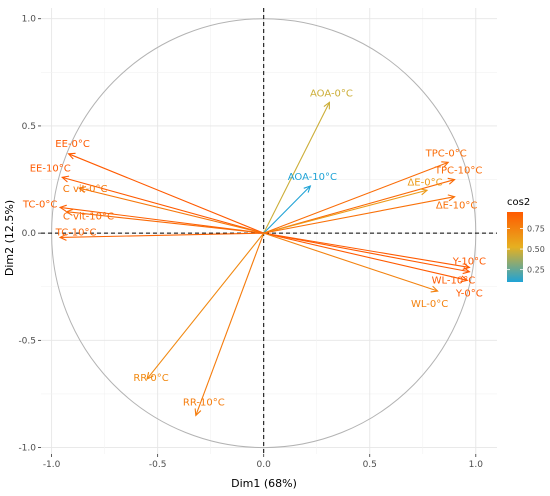 The height and width of the screenshot is (496, 550). What do you see at coordinates (230, 324) in the screenshot?
I see `arrow-rr-10-c` at bounding box center [230, 324].